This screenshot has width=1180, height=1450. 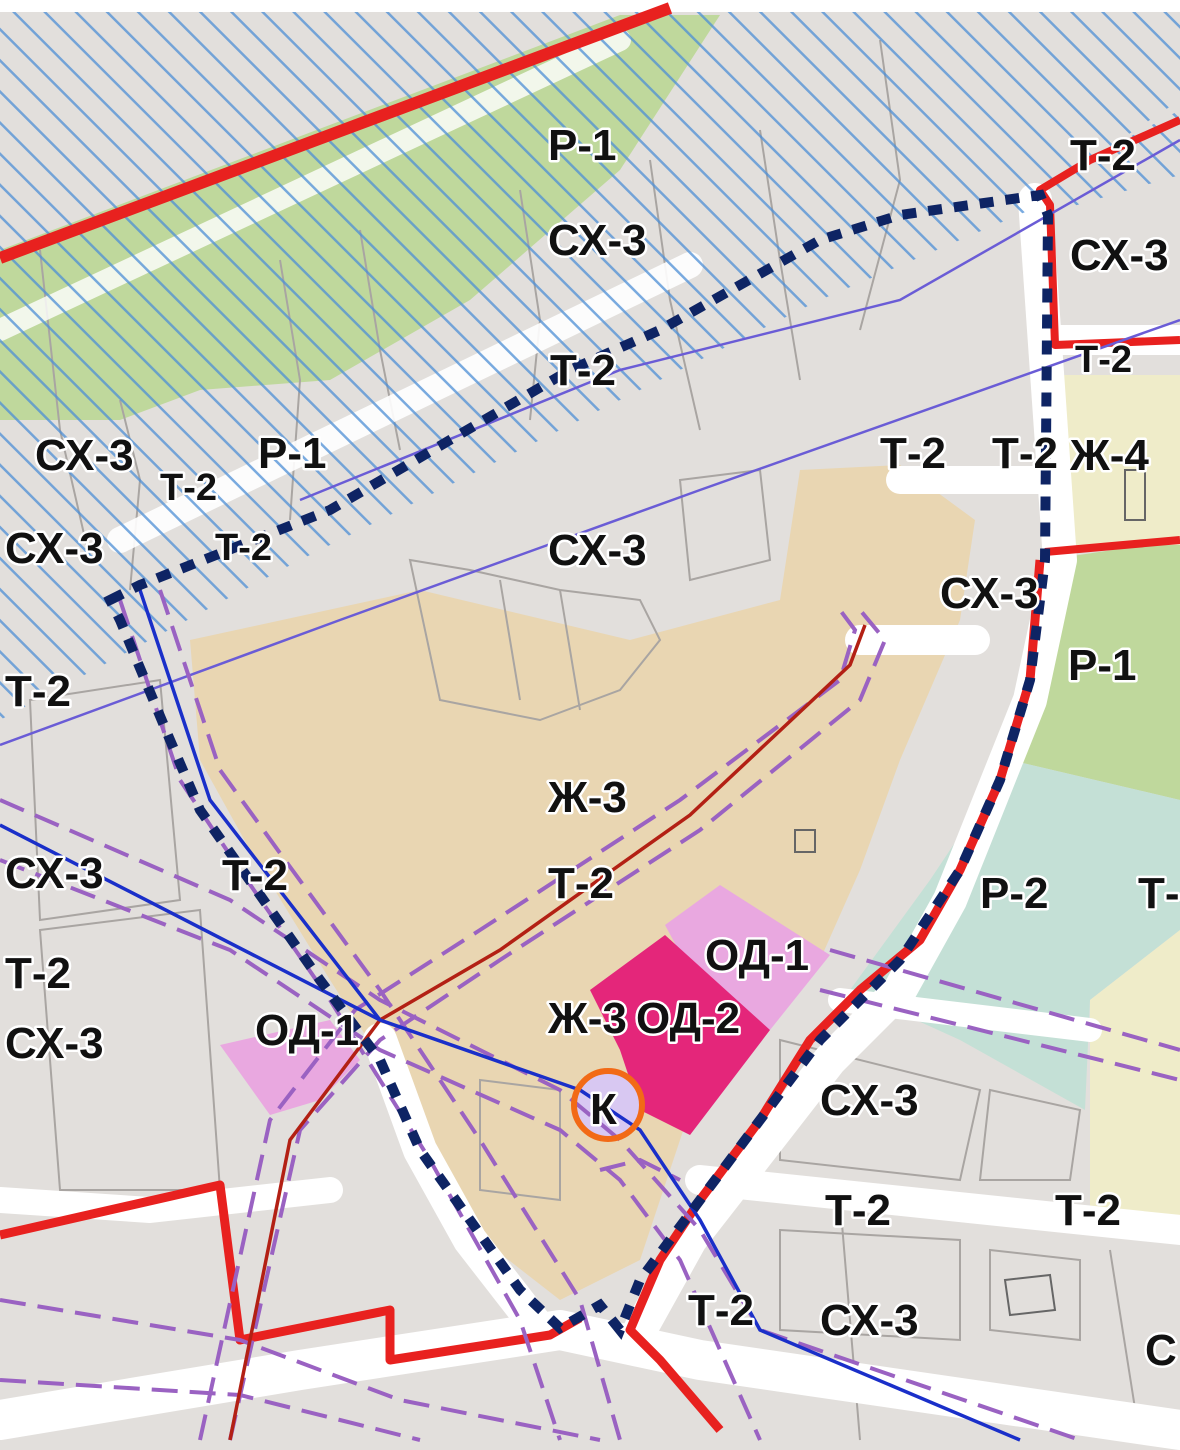 What do you see at coordinates (1158, 894) in the screenshot?
I see `zone-label: Т-` at bounding box center [1158, 894].